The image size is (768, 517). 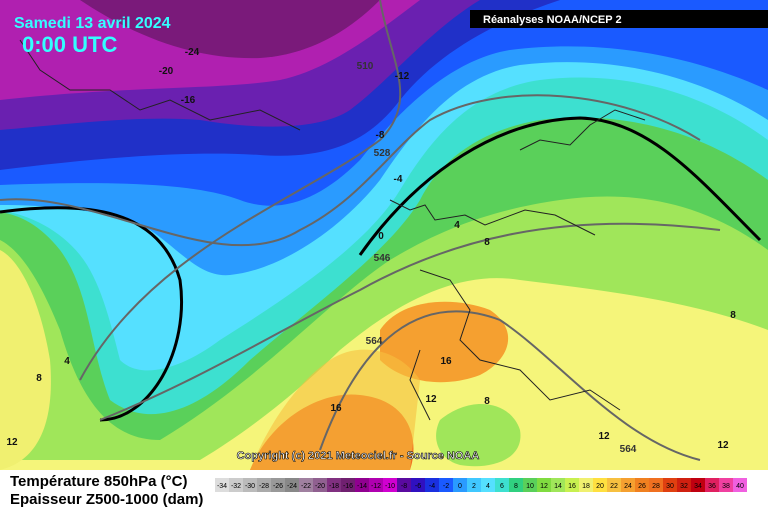 I want to click on scale-label: -28, so click(x=264, y=486).